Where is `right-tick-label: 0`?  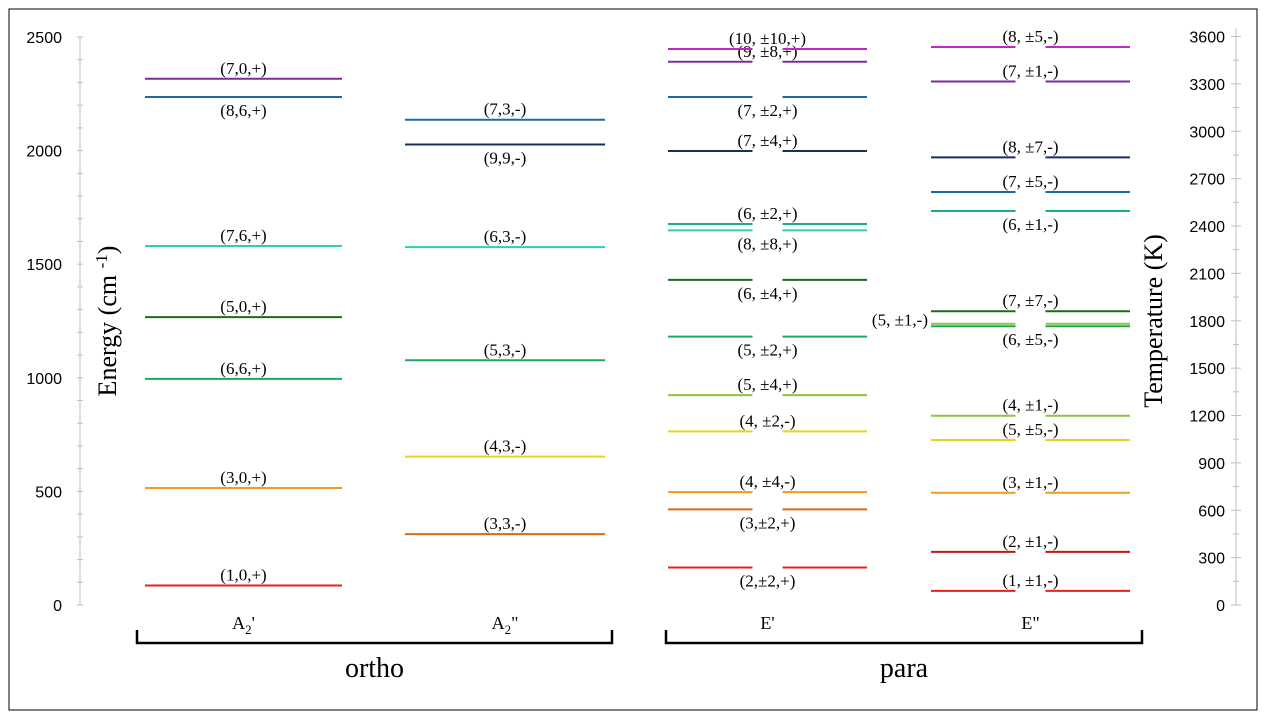 right-tick-label: 0 is located at coordinates (1220, 606).